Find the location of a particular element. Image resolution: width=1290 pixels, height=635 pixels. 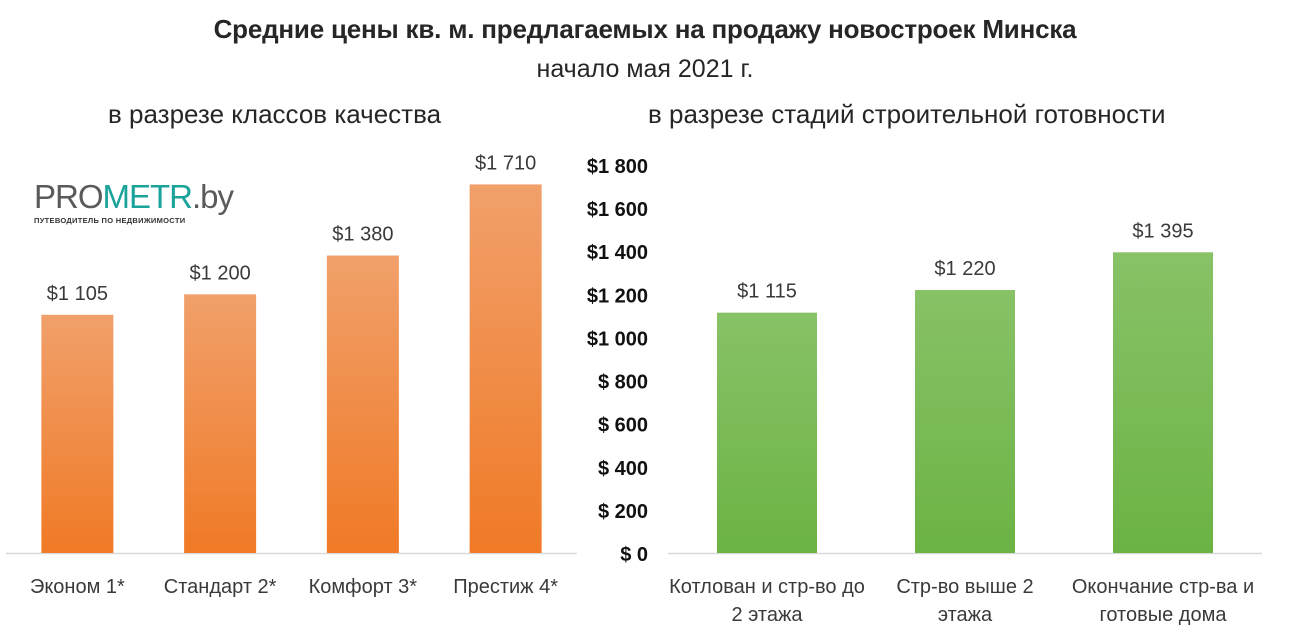

data-label: $1 395 is located at coordinates (1162, 231).